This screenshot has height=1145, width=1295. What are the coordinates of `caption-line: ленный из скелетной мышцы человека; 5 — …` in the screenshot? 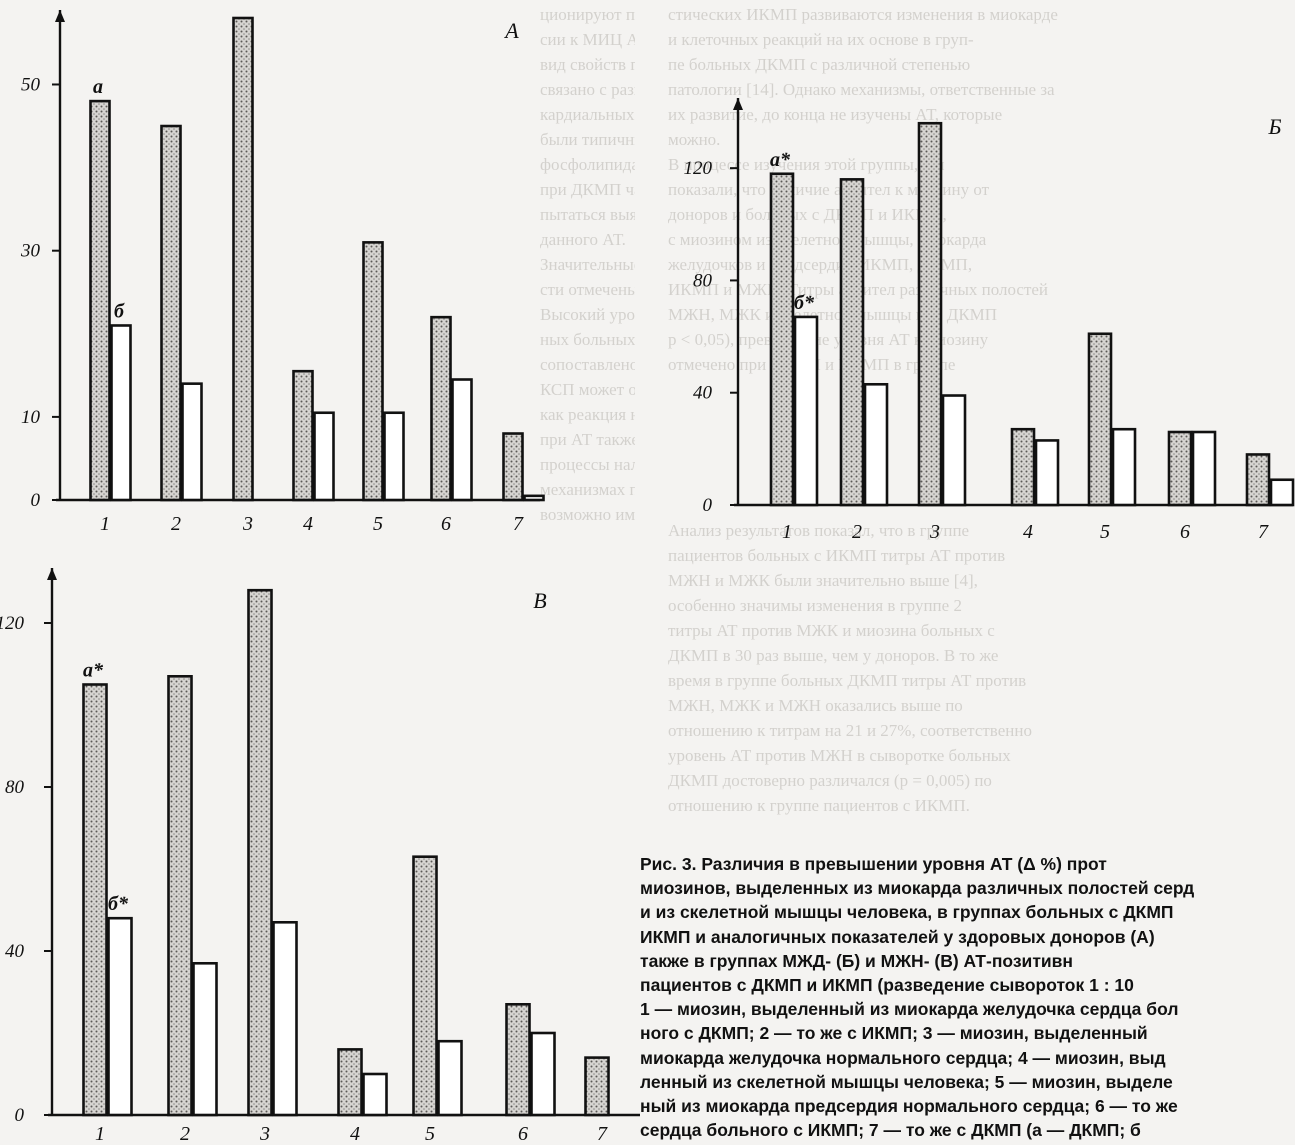 It's located at (906, 1081).